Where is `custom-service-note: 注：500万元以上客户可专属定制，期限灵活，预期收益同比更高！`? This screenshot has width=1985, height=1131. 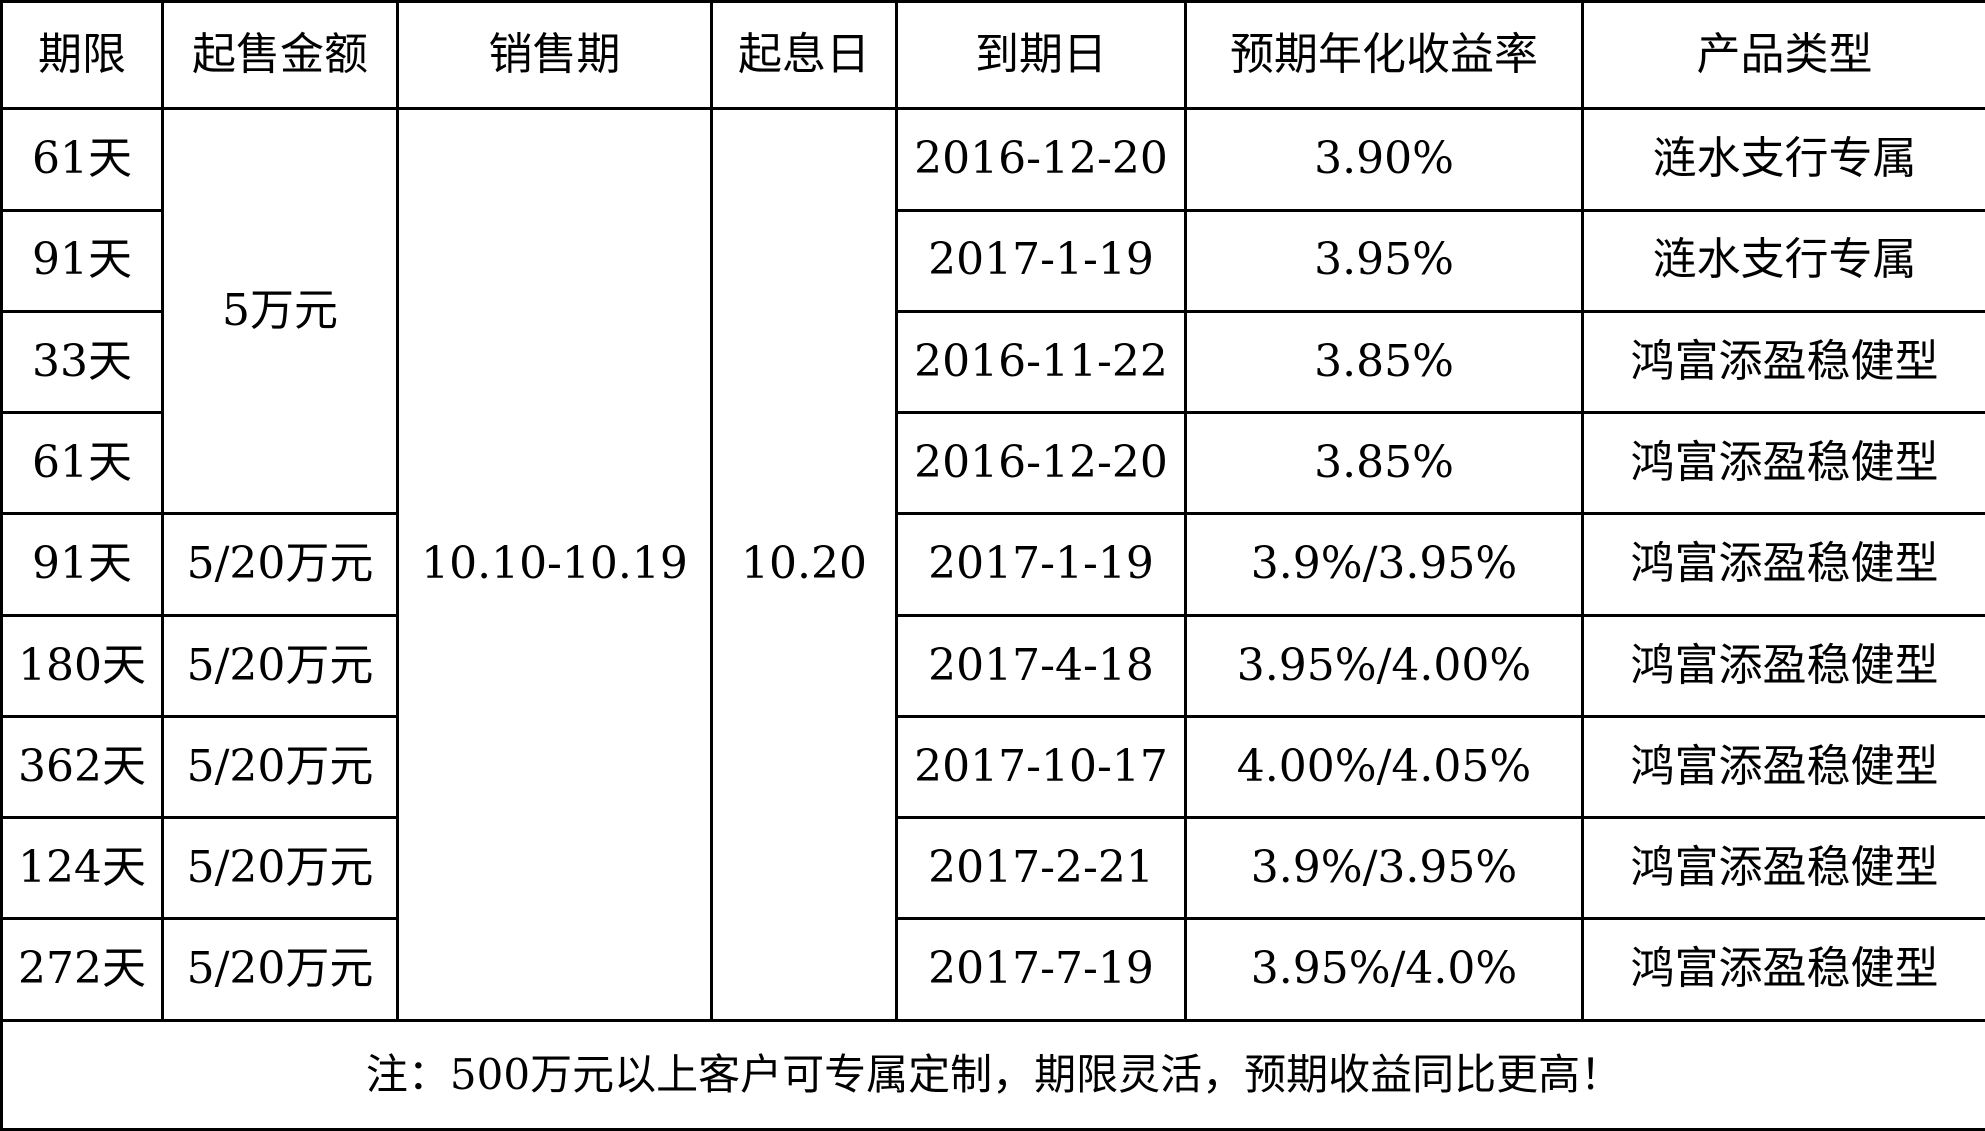
custom-service-note: 注：500万元以上客户可专属定制，期限灵活，预期收益同比更高！ is located at coordinates (992, 1074).